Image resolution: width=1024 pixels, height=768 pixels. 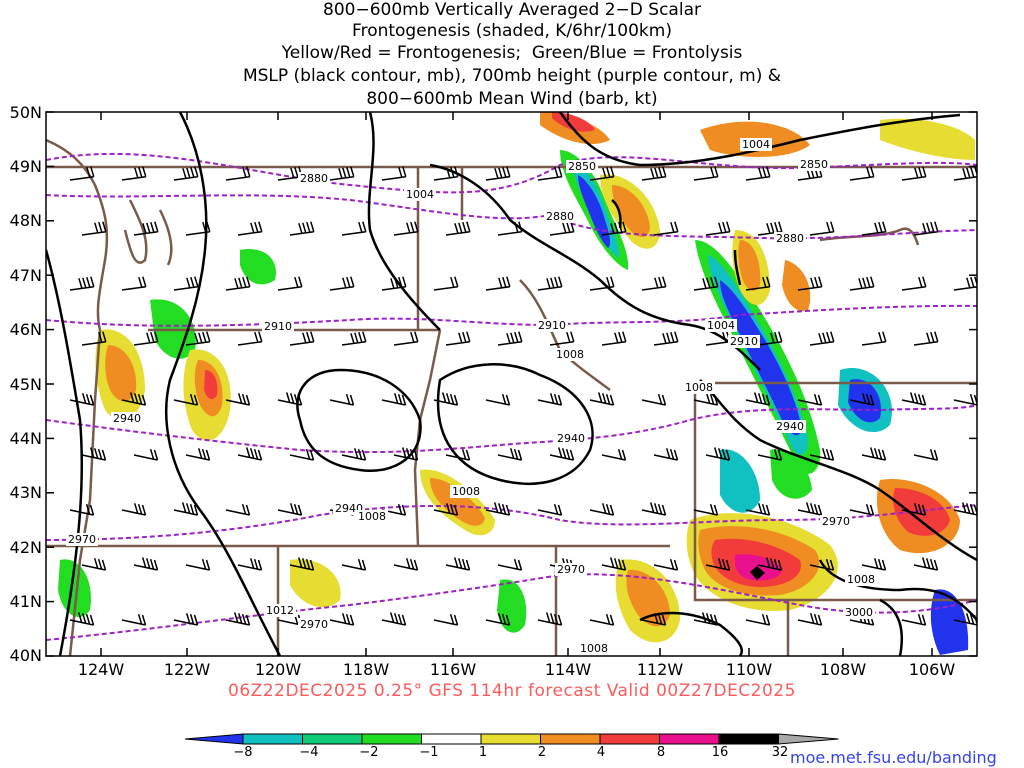 I want to click on lon-label-106w: 106W, so click(x=932, y=669).